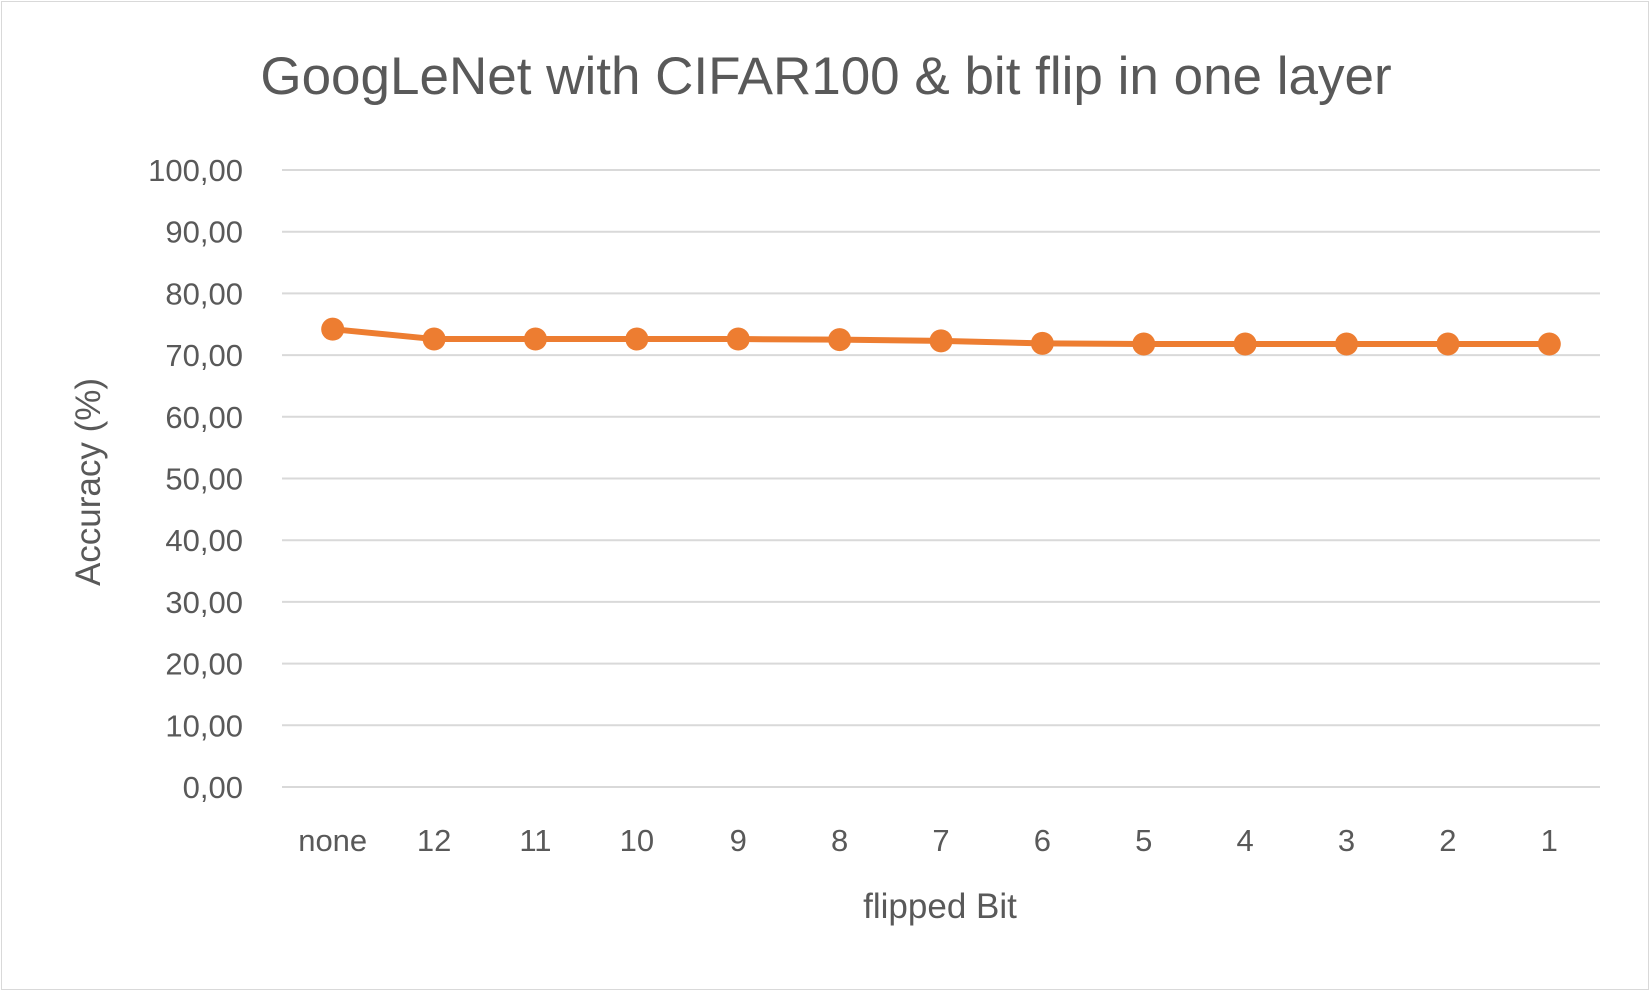 The height and width of the screenshot is (993, 1652). I want to click on y-tick-label: 20,00, so click(204, 664).